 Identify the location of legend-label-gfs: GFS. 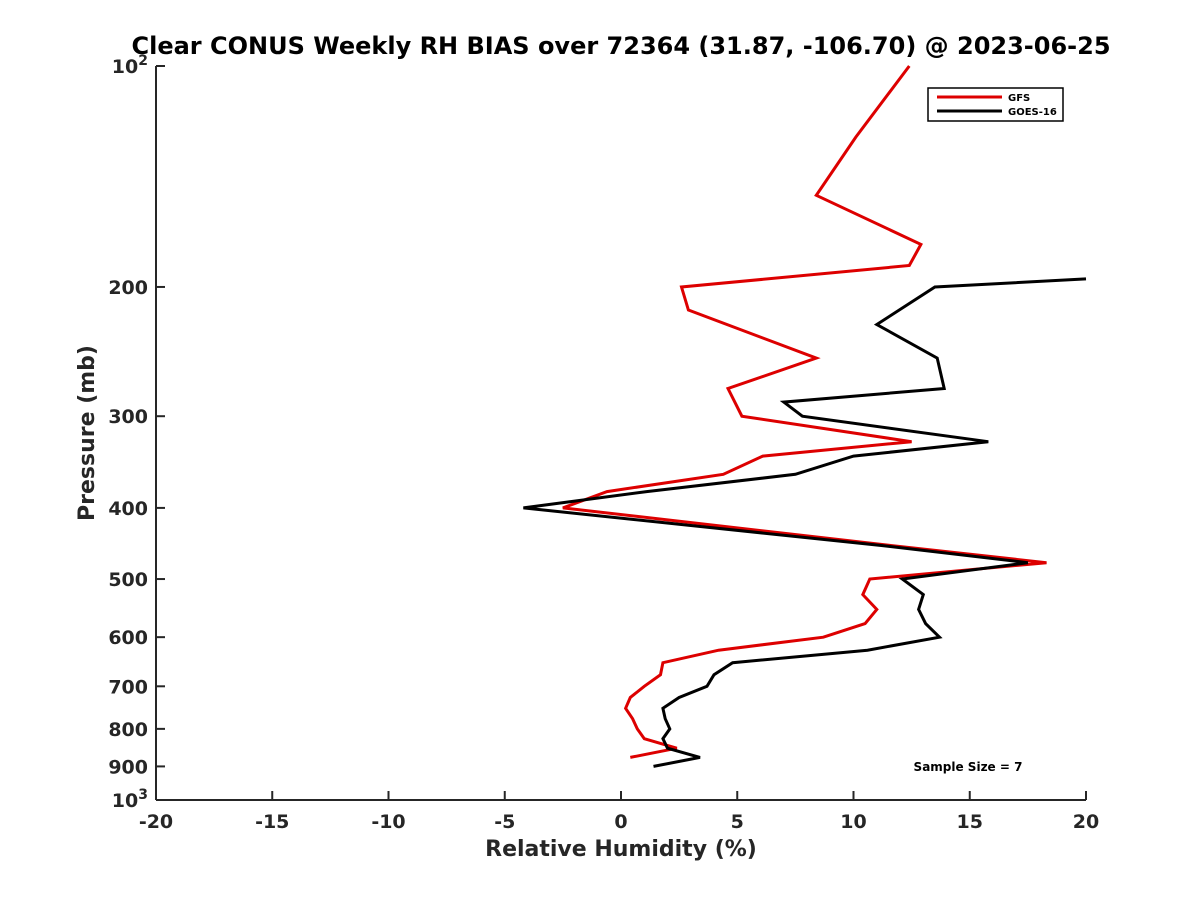
(1019, 98).